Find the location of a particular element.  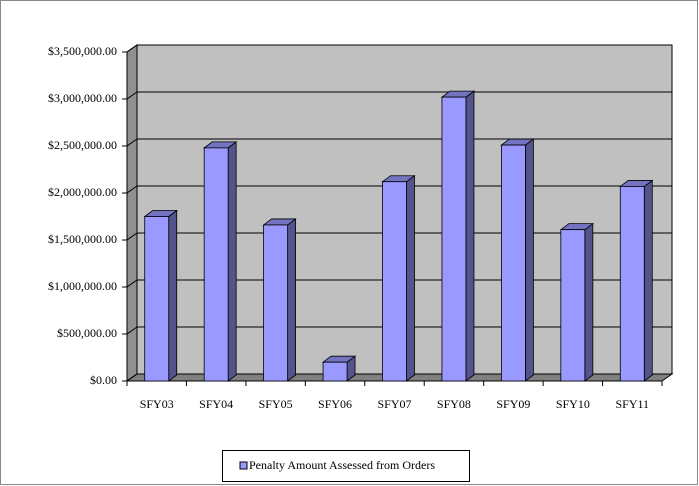

x-tick-label: SFY03 is located at coordinates (157, 404).